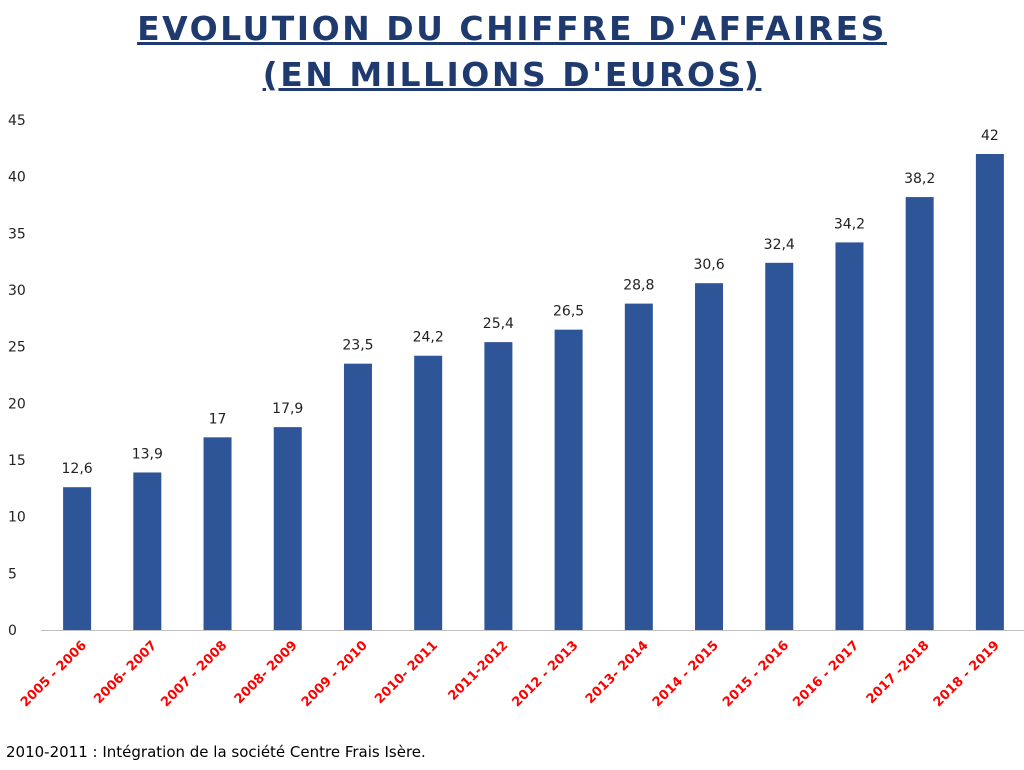  Describe the element at coordinates (568, 312) in the screenshot. I see `data-label: 26,5` at that location.